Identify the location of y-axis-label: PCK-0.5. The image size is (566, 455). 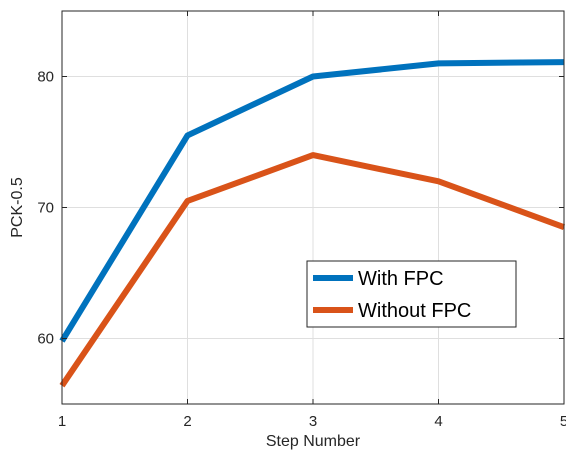
(17, 207).